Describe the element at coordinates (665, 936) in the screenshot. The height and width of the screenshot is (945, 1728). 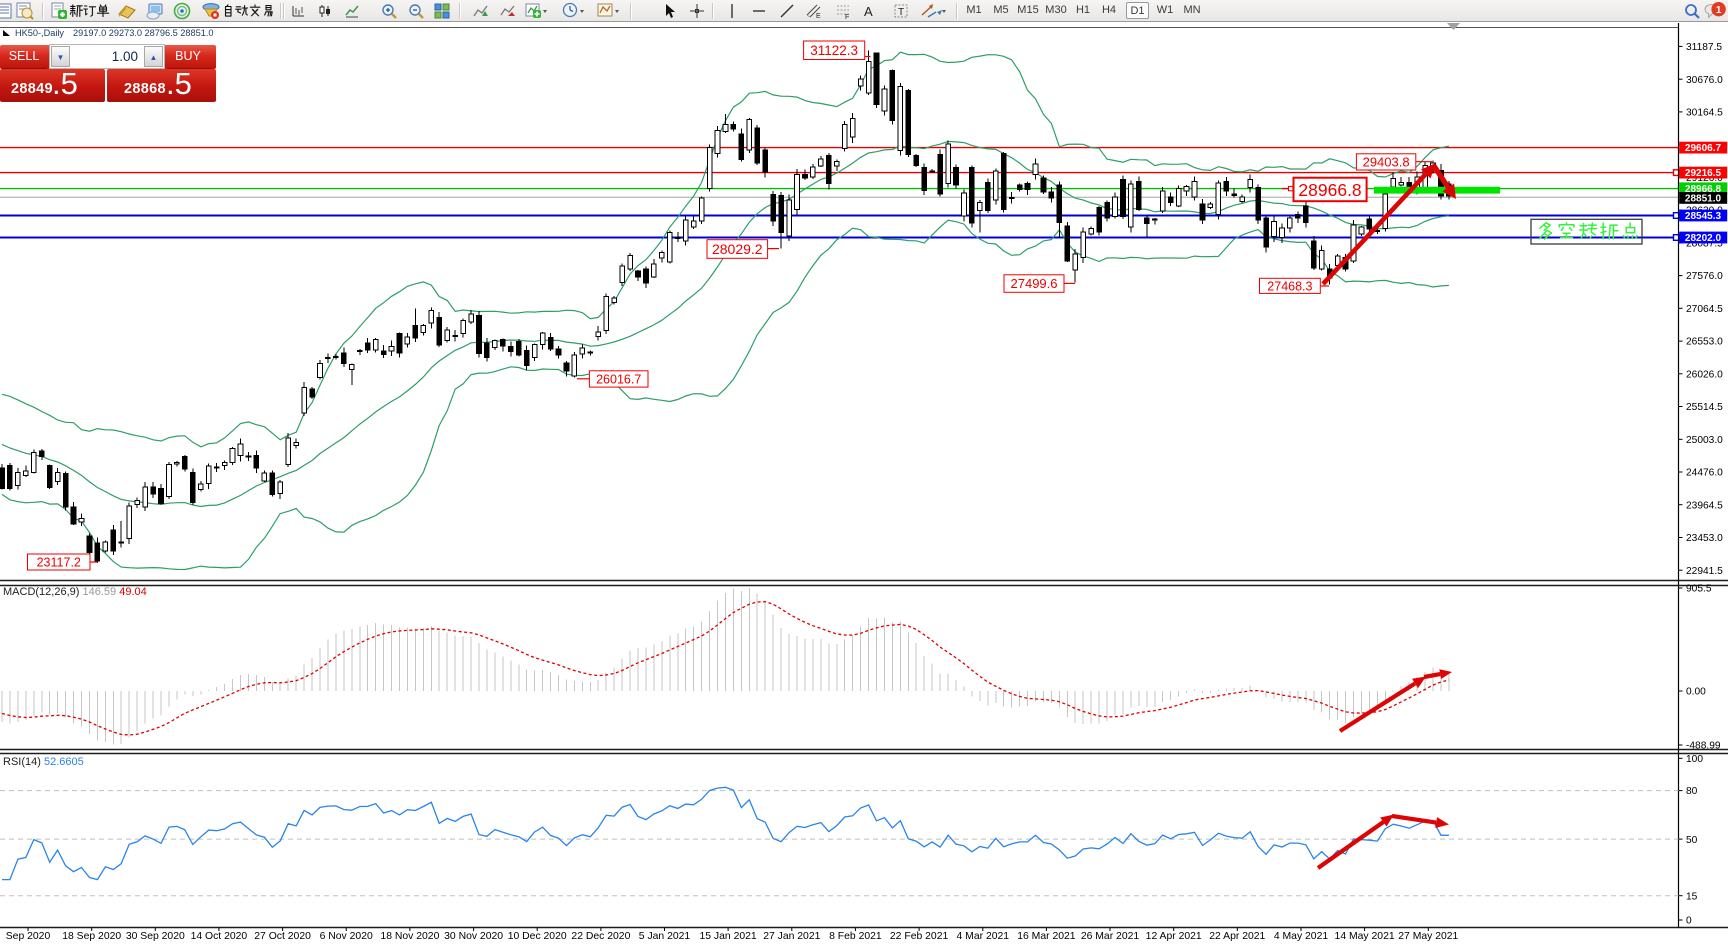
I see `svg-text: 5 Jan 2021` at that location.